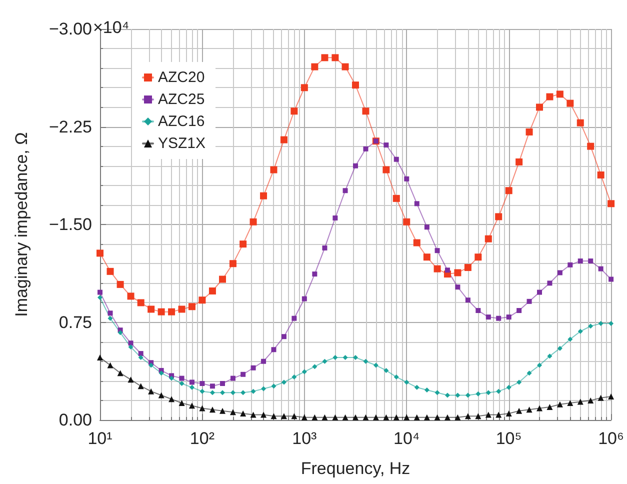 The width and height of the screenshot is (627, 484). What do you see at coordinates (181, 121) in the screenshot?
I see `legend-label: AZC16` at bounding box center [181, 121].